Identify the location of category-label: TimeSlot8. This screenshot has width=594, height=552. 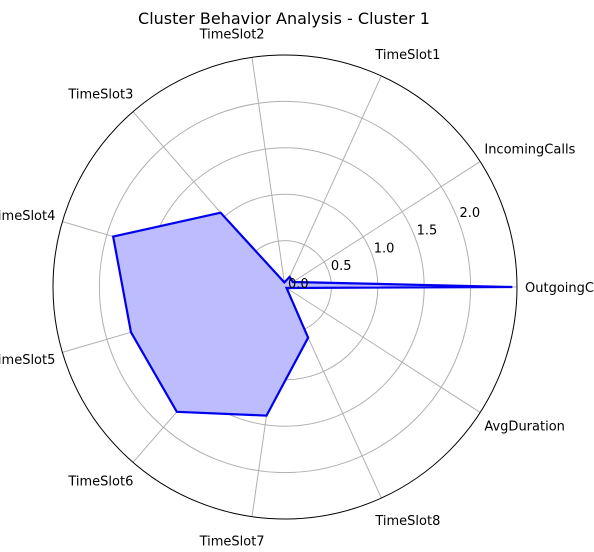
(407, 521).